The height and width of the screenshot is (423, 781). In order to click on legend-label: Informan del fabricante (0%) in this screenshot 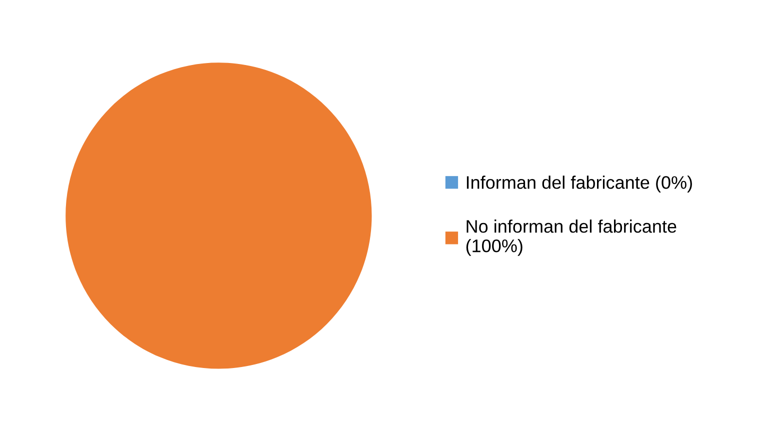, I will do `click(579, 184)`.